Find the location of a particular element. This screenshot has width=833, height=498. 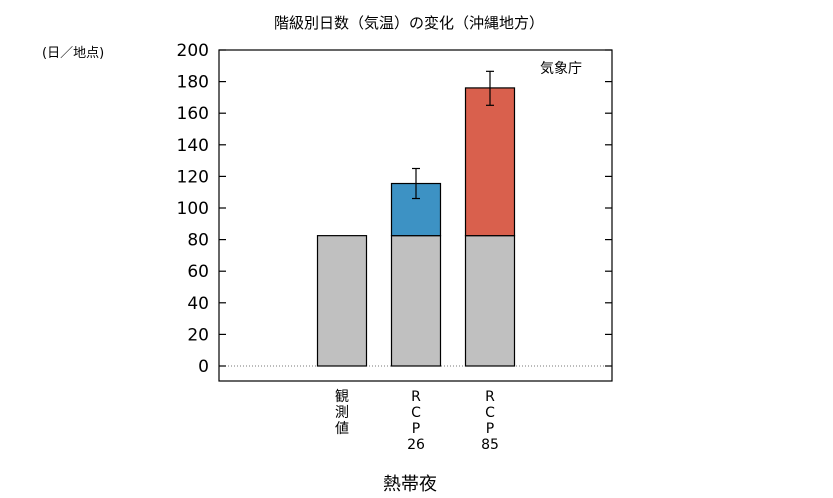

x-axis-label: 熱帯夜 is located at coordinates (410, 484).